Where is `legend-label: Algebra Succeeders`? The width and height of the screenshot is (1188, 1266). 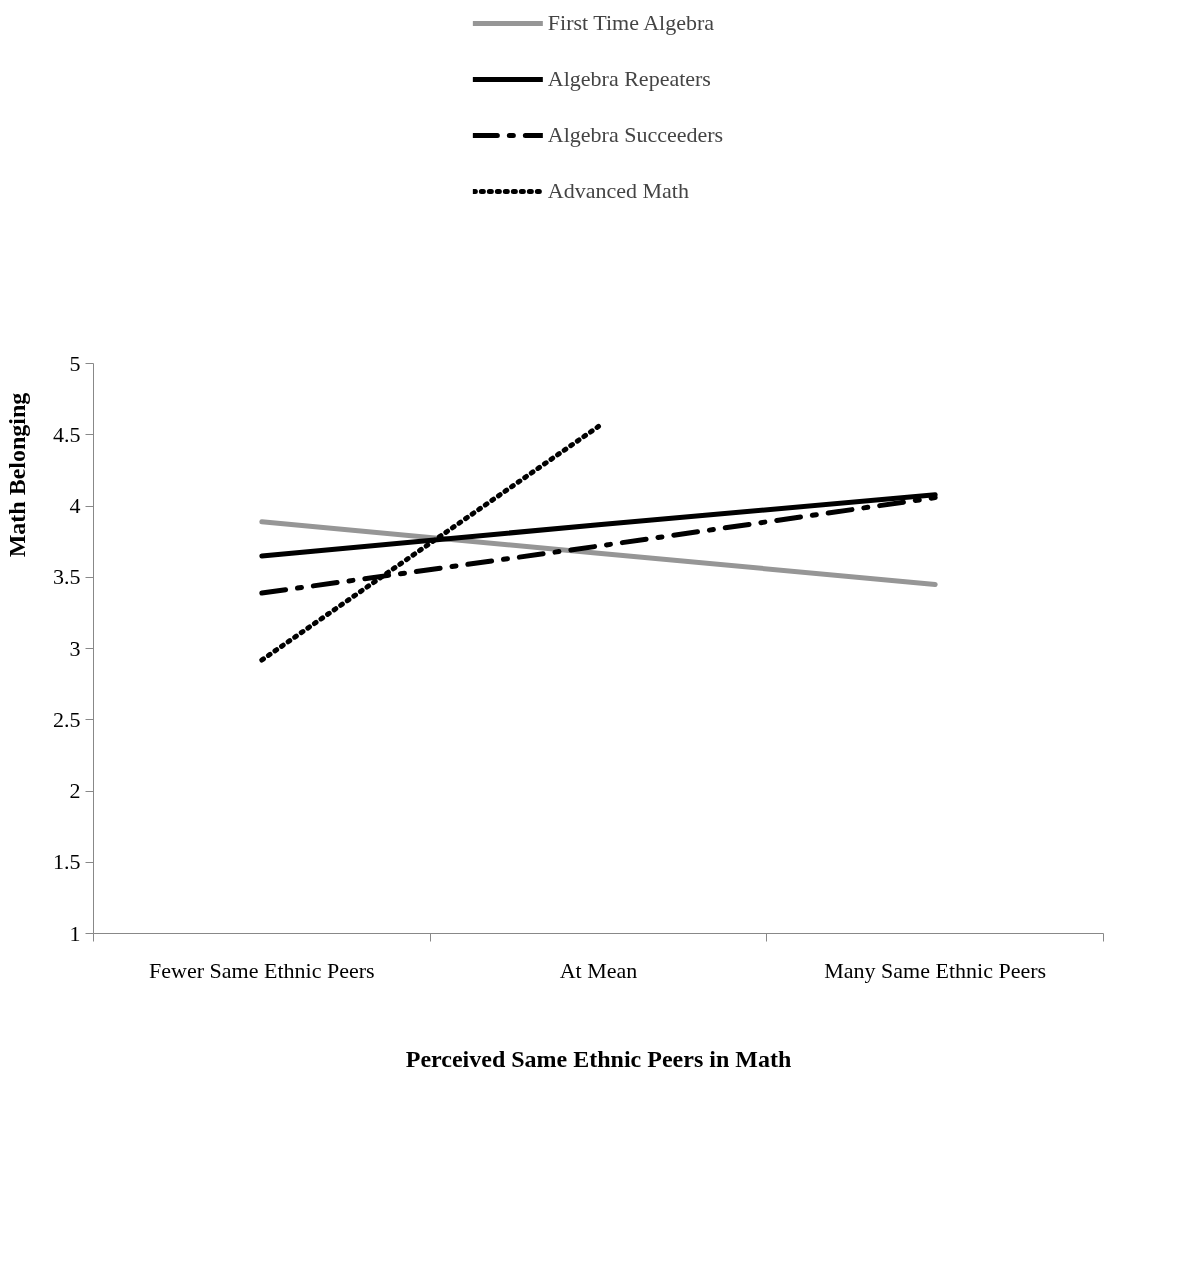
legend-label: Algebra Succeeders is located at coordinates (635, 135).